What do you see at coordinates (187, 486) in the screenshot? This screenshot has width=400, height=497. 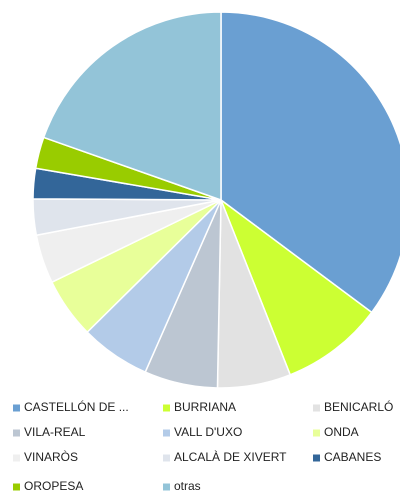 I see `legend-label: otras` at bounding box center [187, 486].